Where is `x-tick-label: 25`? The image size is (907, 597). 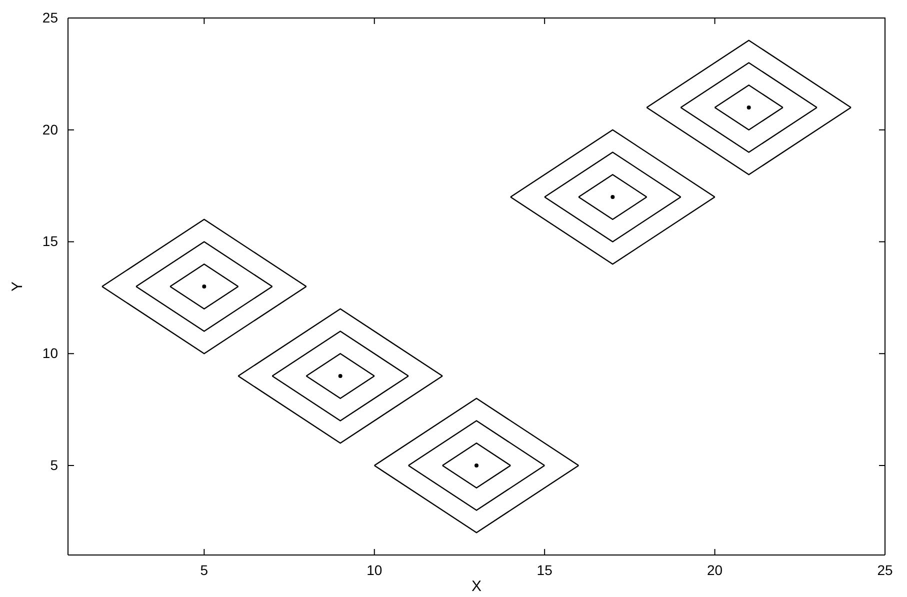 x-tick-label: 25 is located at coordinates (885, 570).